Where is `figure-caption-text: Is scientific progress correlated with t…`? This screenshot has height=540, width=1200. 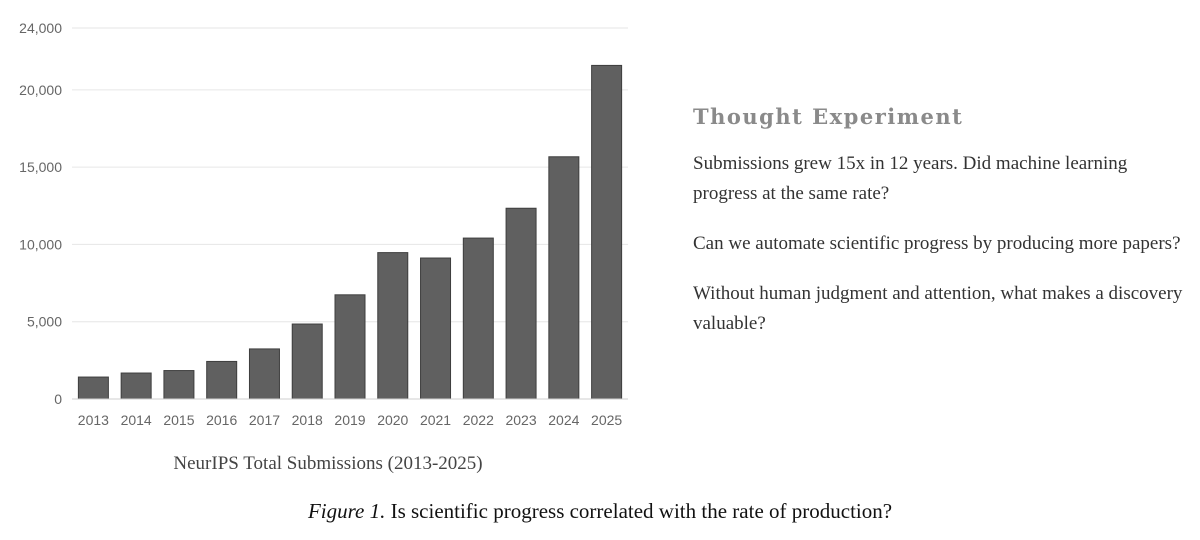 figure-caption-text: Is scientific progress correlated with t… is located at coordinates (641, 511).